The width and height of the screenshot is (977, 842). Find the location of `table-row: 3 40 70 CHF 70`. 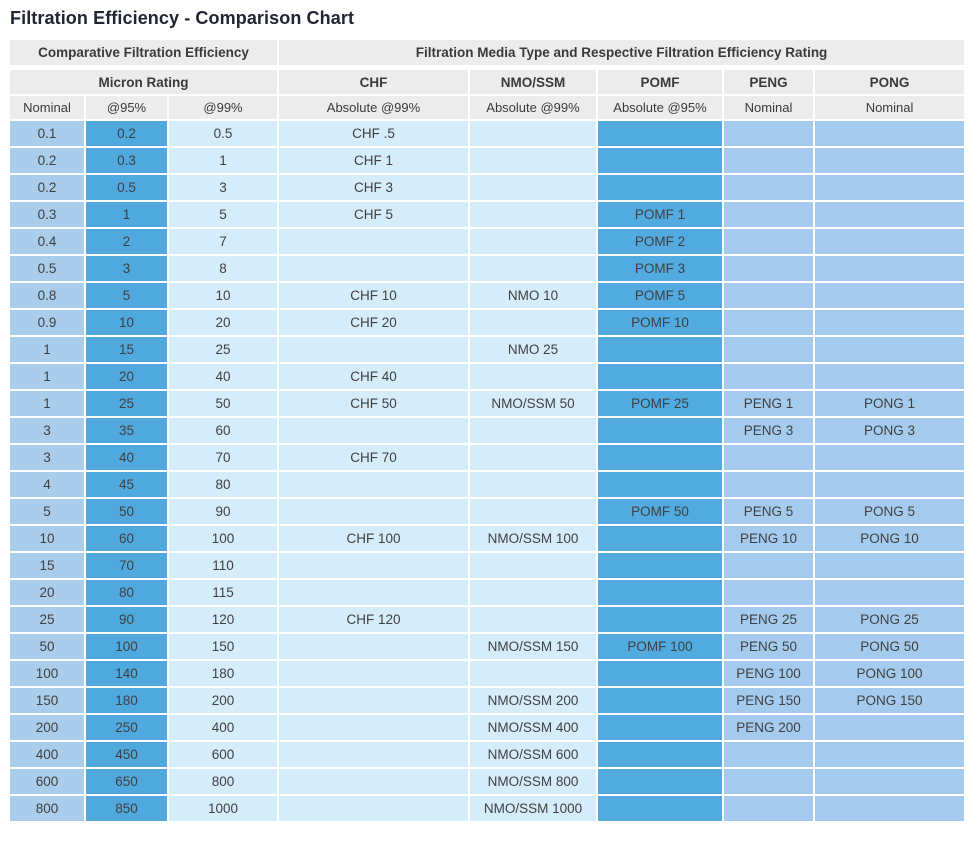

table-row: 3 40 70 CHF 70 is located at coordinates (487, 457).